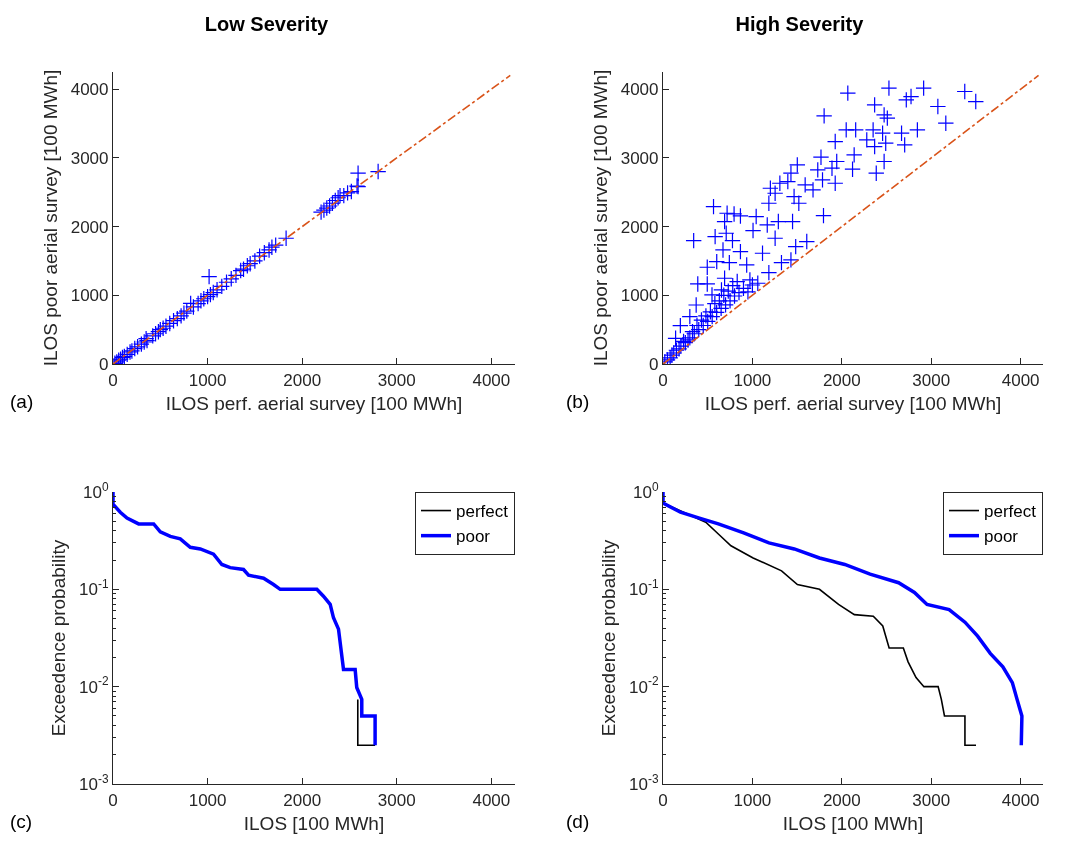 The width and height of the screenshot is (1066, 853). Describe the element at coordinates (578, 821) in the screenshot. I see `text: (d)` at that location.